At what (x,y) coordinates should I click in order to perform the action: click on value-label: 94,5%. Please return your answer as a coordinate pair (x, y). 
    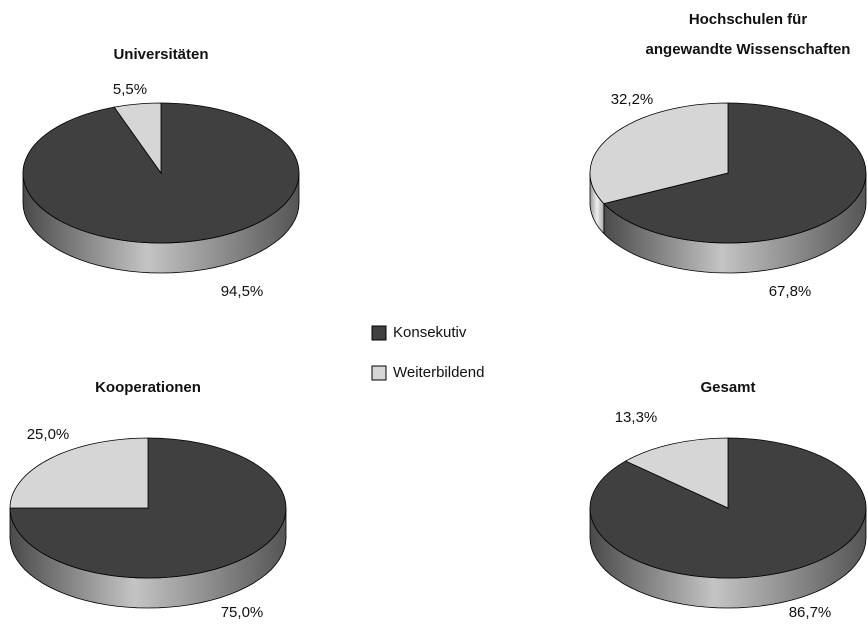
    Looking at the image, I should click on (242, 291).